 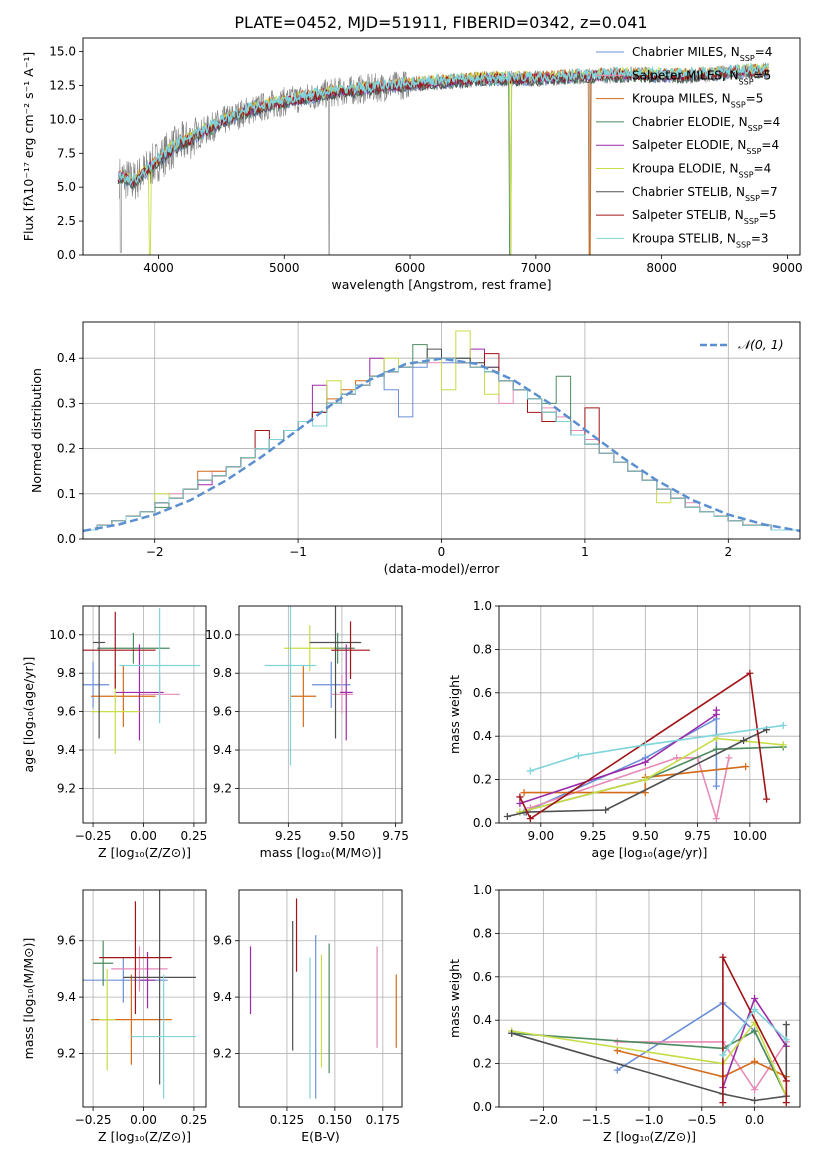 What do you see at coordinates (143, 1120) in the screenshot?
I see `x-tick-label: 0.00` at bounding box center [143, 1120].